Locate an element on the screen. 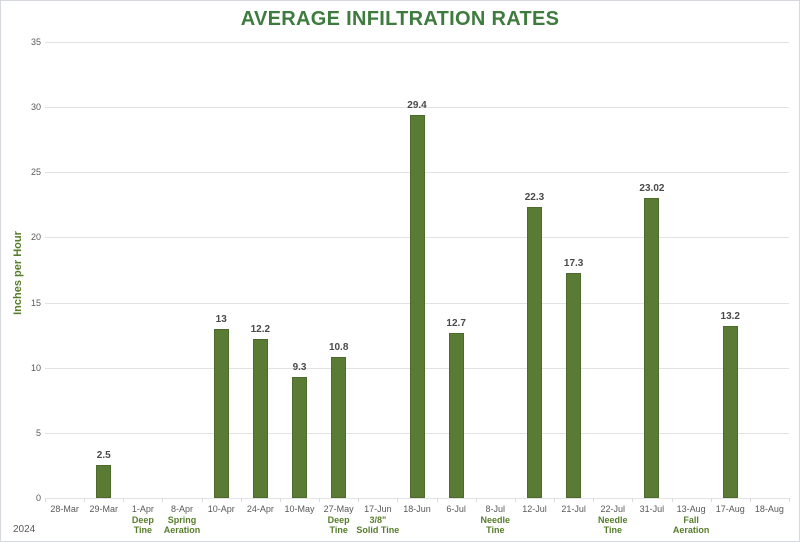 This screenshot has height=542, width=800. bar-value-label: 17.3 is located at coordinates (573, 263).